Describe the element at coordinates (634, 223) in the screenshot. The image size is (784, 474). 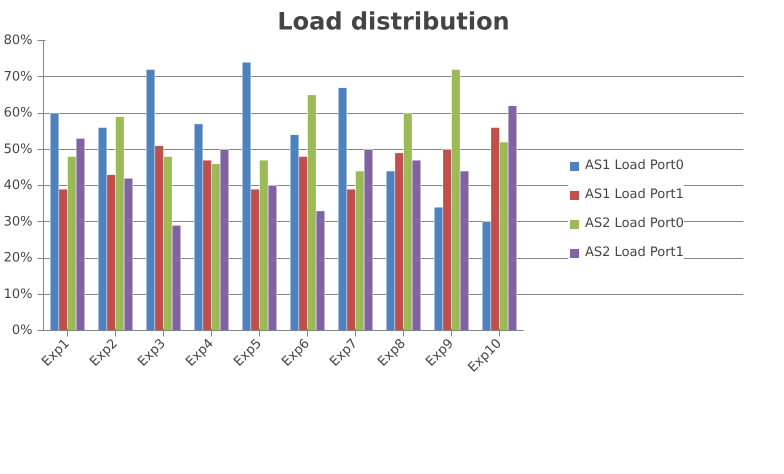
I see `legend-label: AS2 Load Port0` at that location.